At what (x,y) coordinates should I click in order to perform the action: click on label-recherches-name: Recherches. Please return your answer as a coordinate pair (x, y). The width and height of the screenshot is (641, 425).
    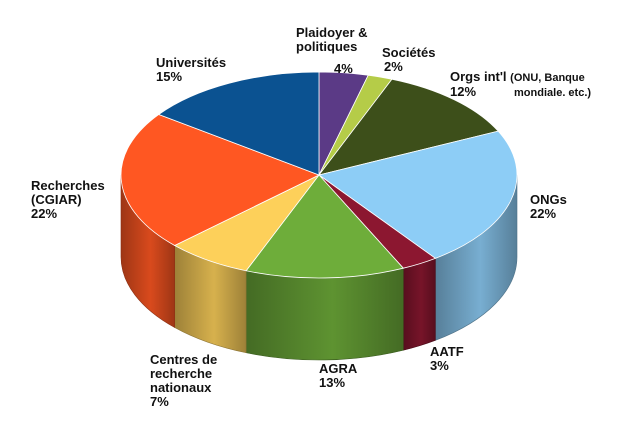
    Looking at the image, I should click on (68, 185).